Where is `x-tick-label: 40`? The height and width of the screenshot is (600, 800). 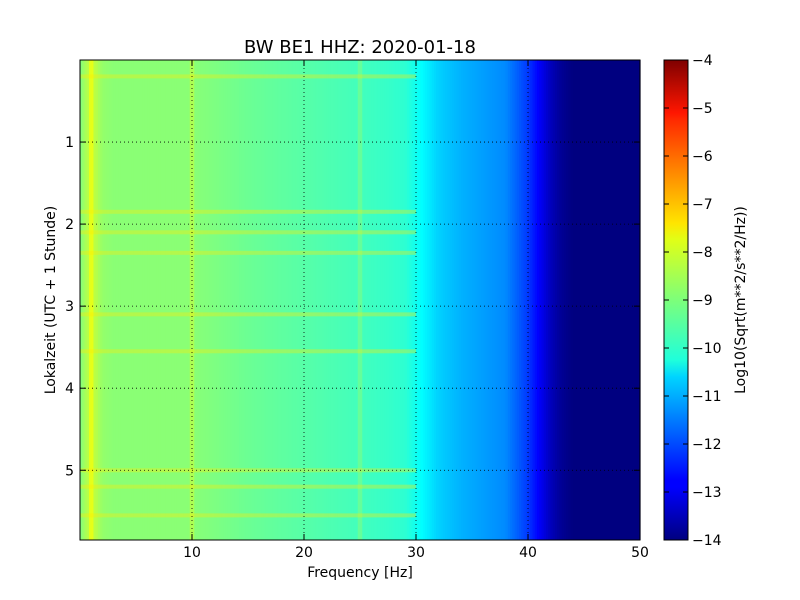 x-tick-label: 40 is located at coordinates (528, 553).